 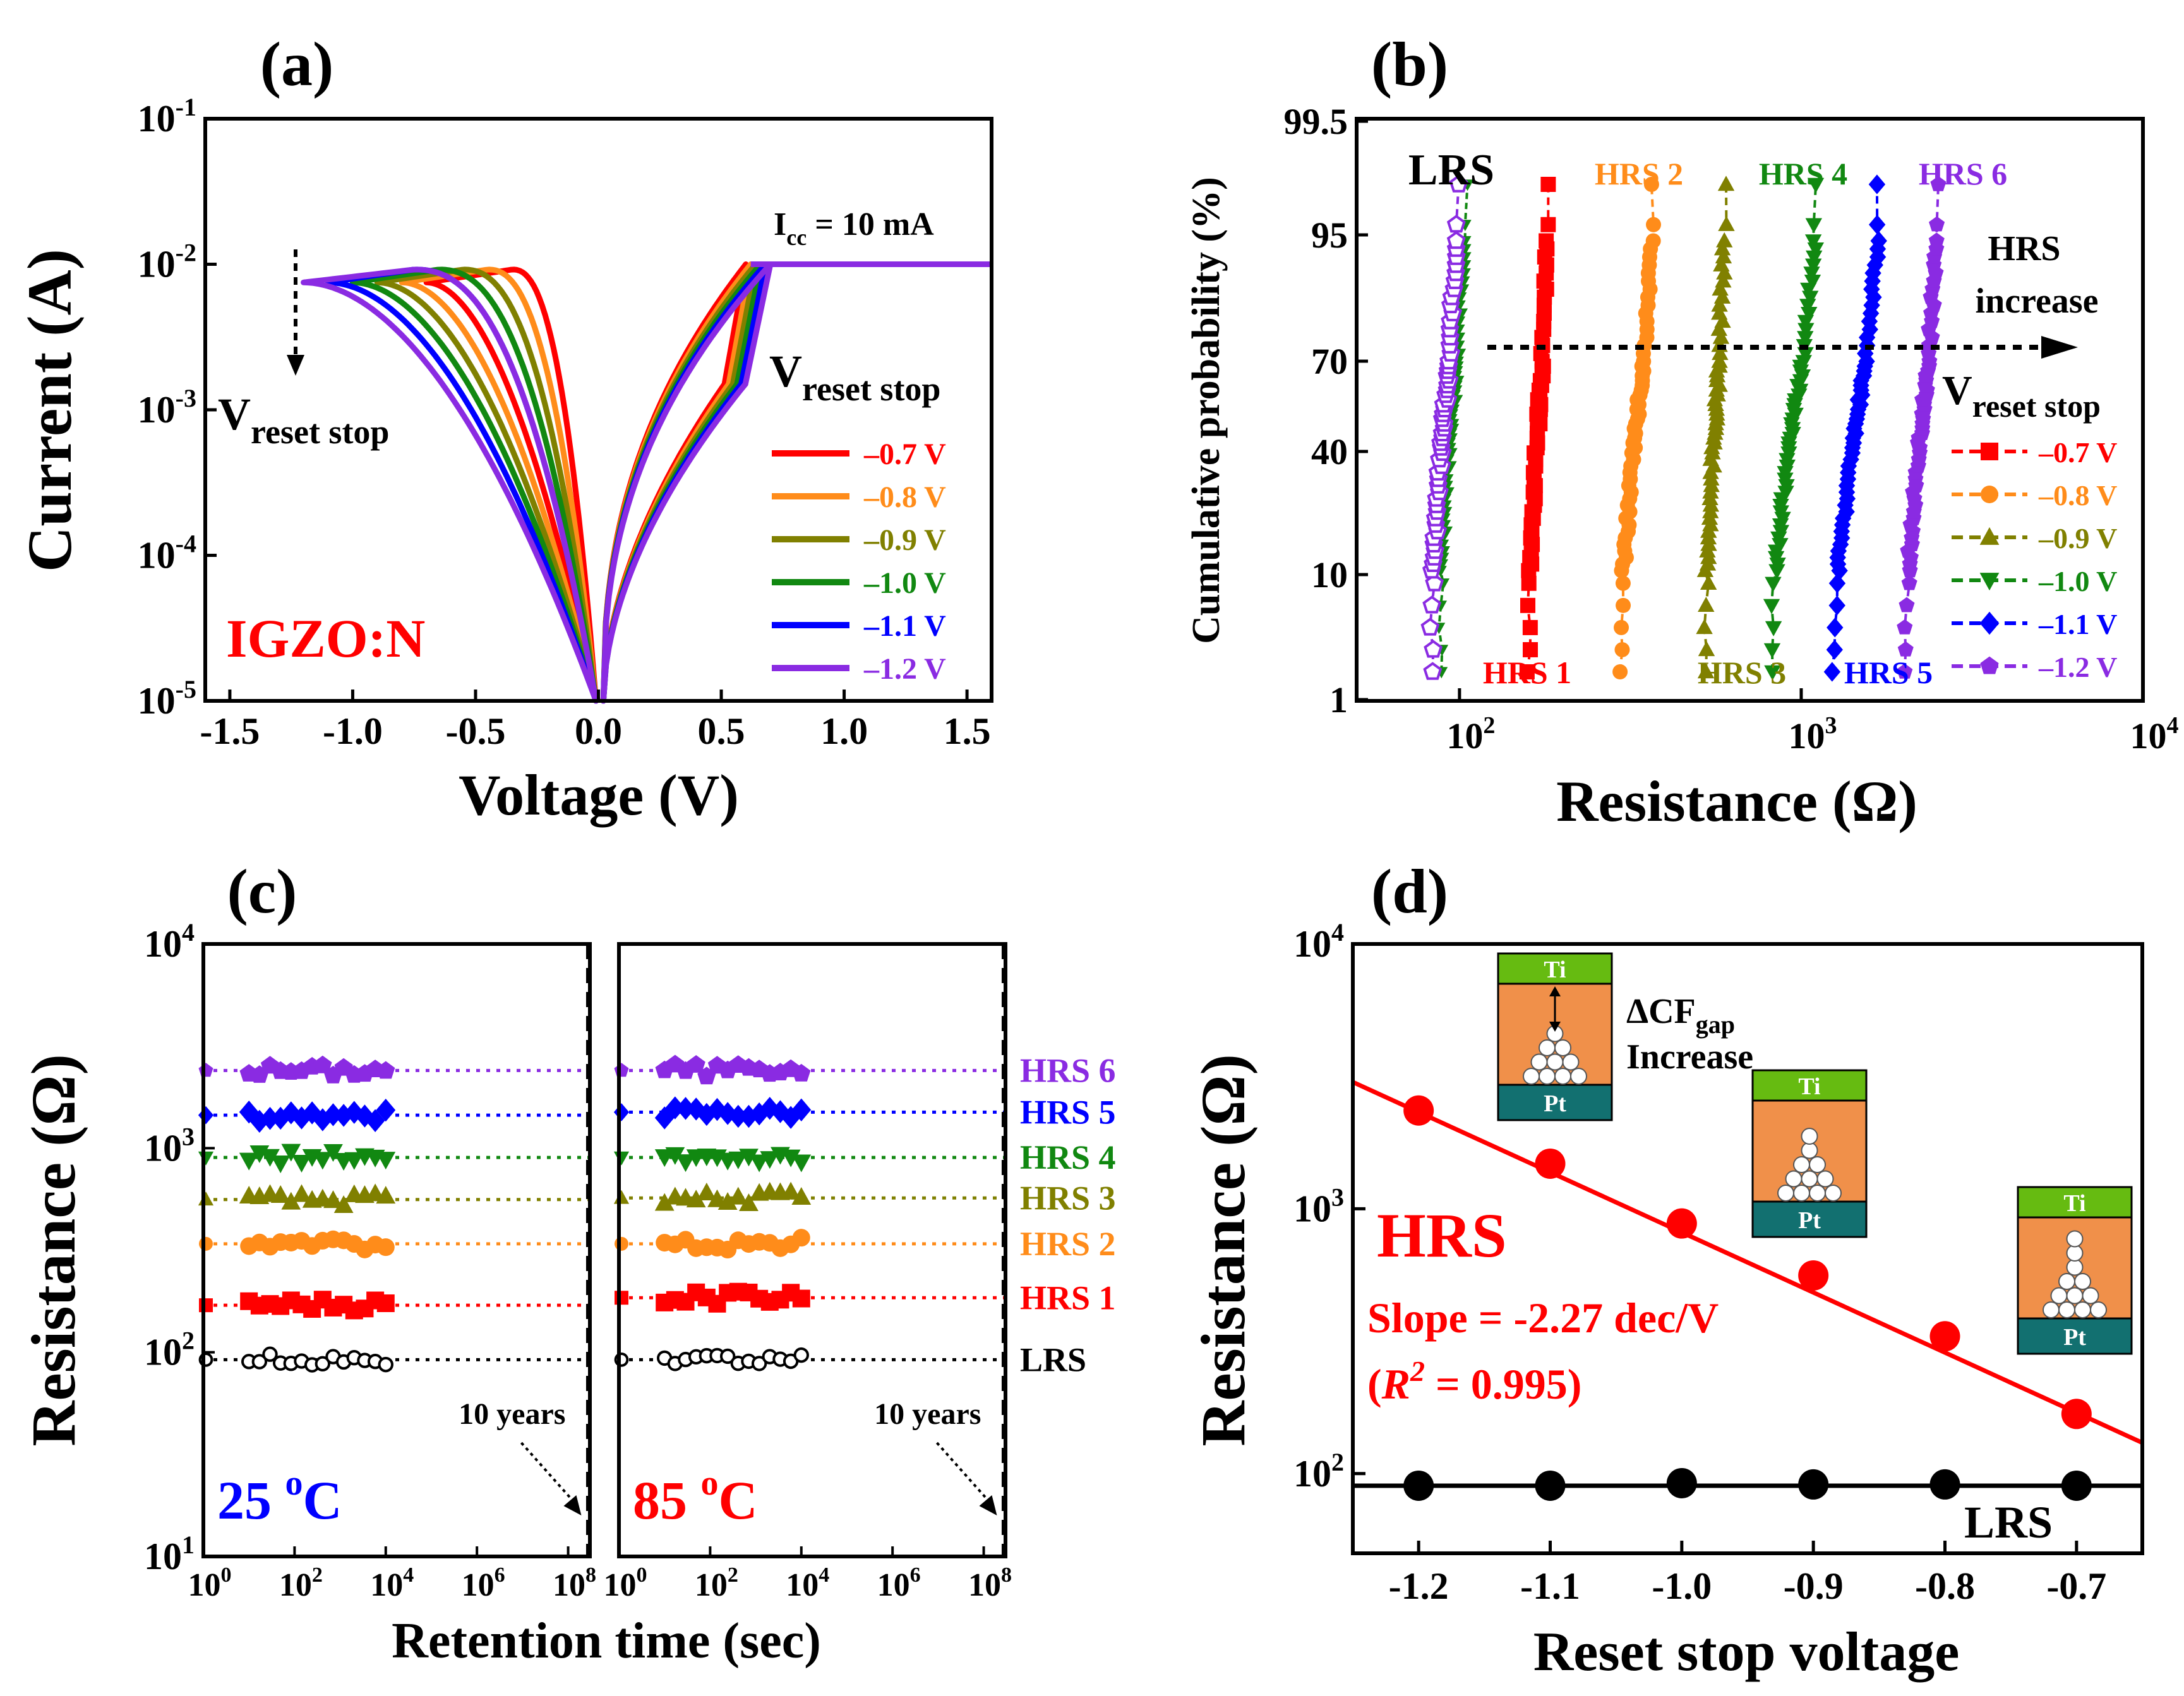 What do you see at coordinates (186, 107) in the screenshot?
I see `y-tick-label-exp: -1` at bounding box center [186, 107].